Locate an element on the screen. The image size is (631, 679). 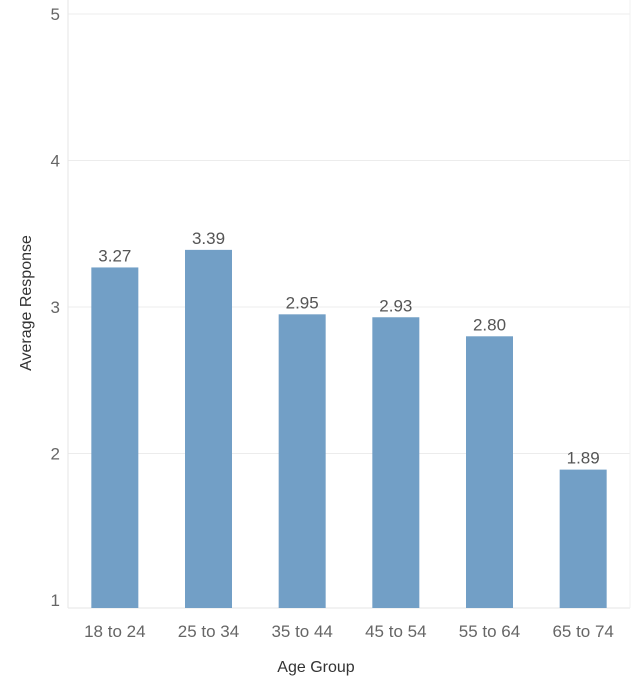
y-tick-label: 2 is located at coordinates (55, 454).